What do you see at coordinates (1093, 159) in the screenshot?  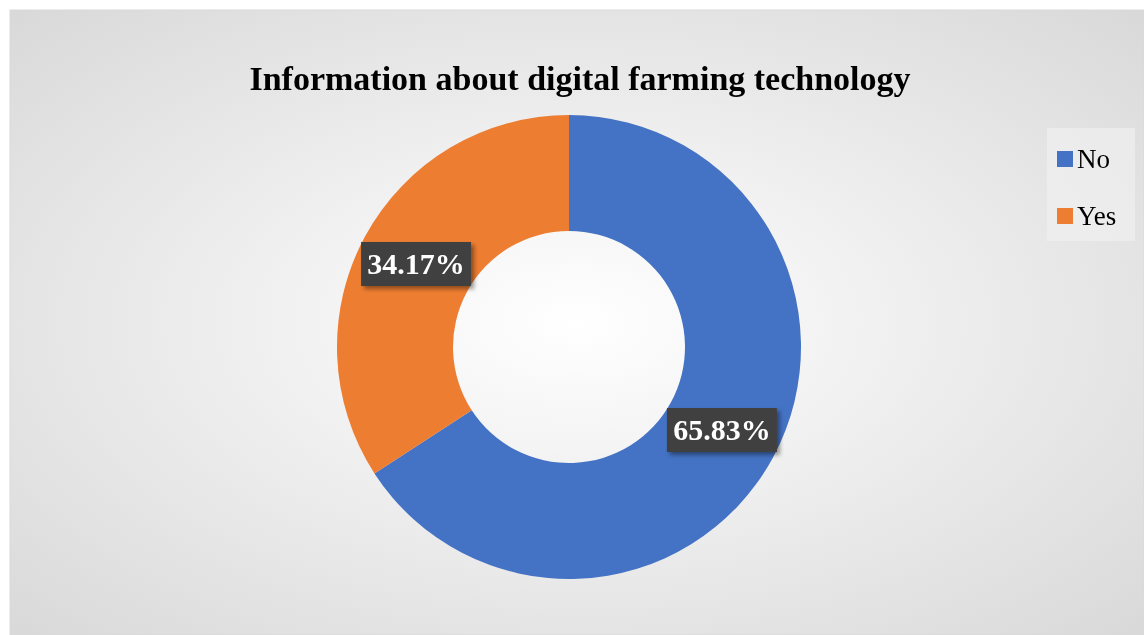 I see `legend-label: No` at bounding box center [1093, 159].